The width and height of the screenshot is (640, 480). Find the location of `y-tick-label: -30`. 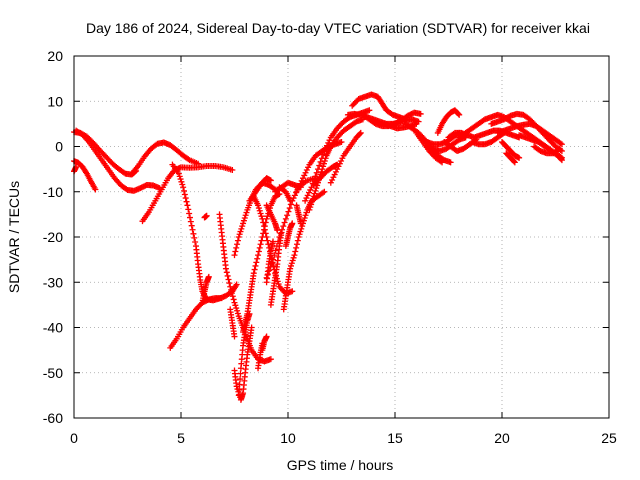

y-tick-label: -30 is located at coordinates (53, 282).